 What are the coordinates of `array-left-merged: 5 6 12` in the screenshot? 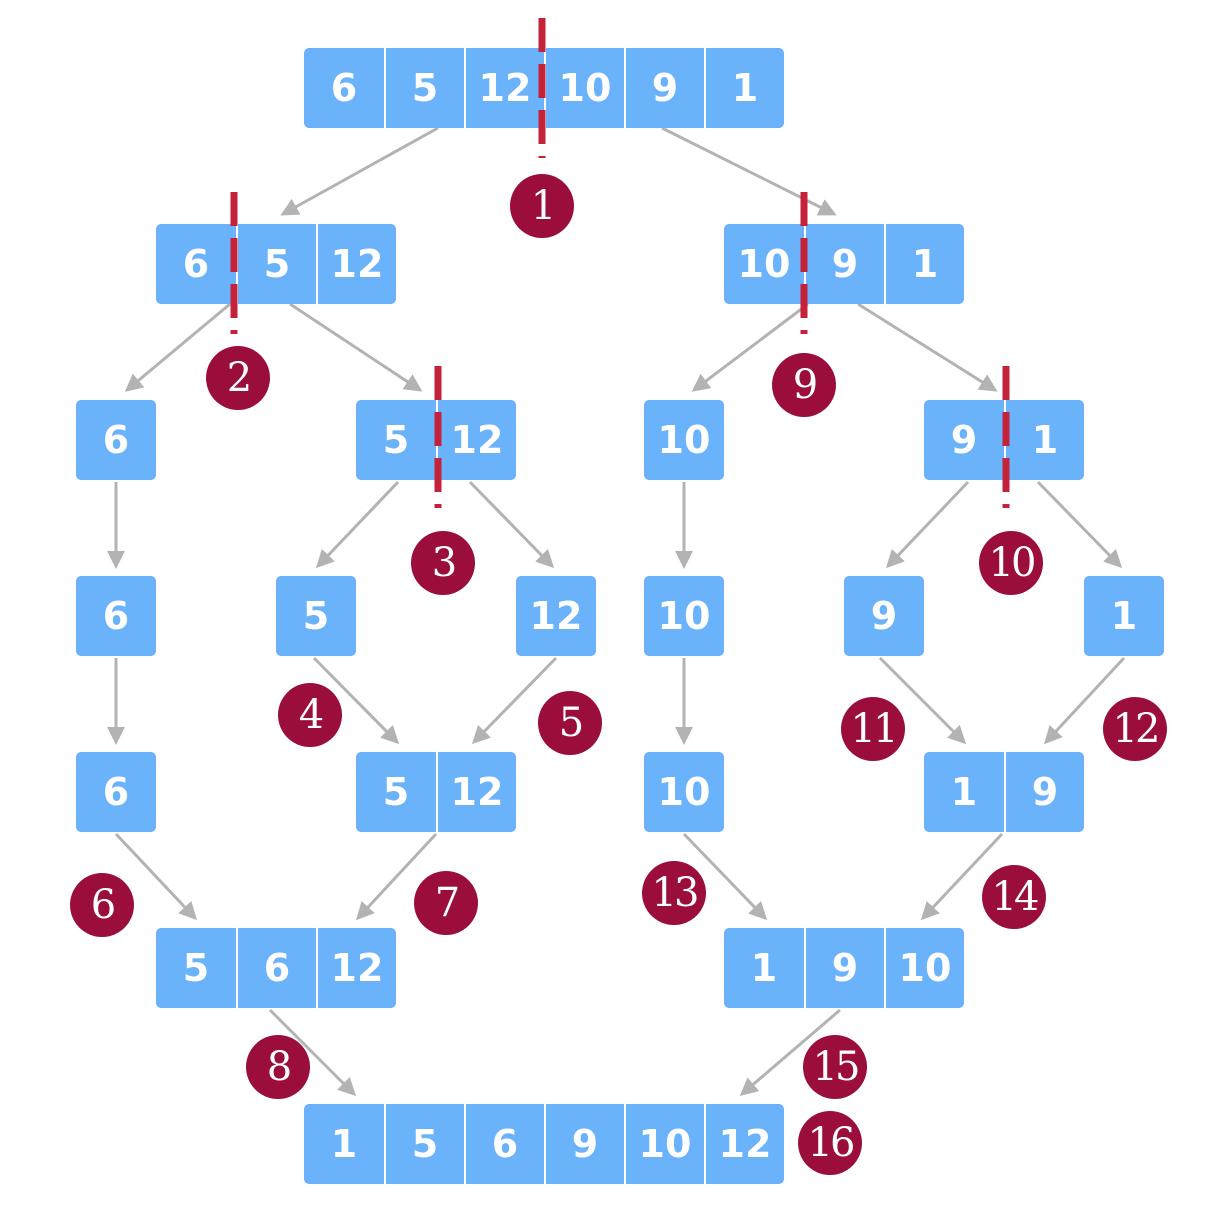 It's located at (276, 968).